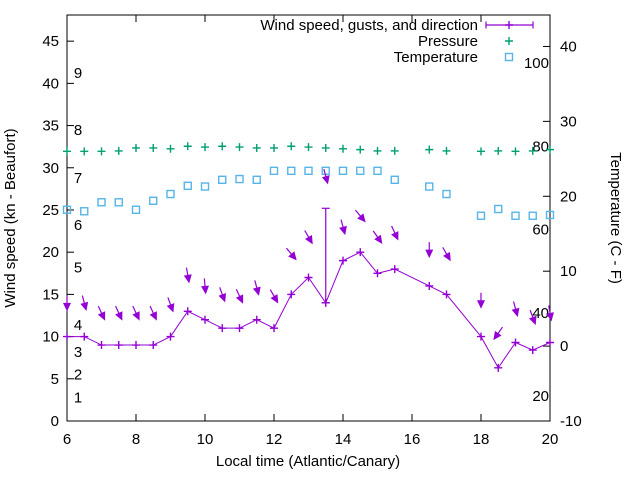 This screenshot has width=640, height=480. What do you see at coordinates (509, 41) in the screenshot?
I see `legend-pressure-sample` at bounding box center [509, 41].